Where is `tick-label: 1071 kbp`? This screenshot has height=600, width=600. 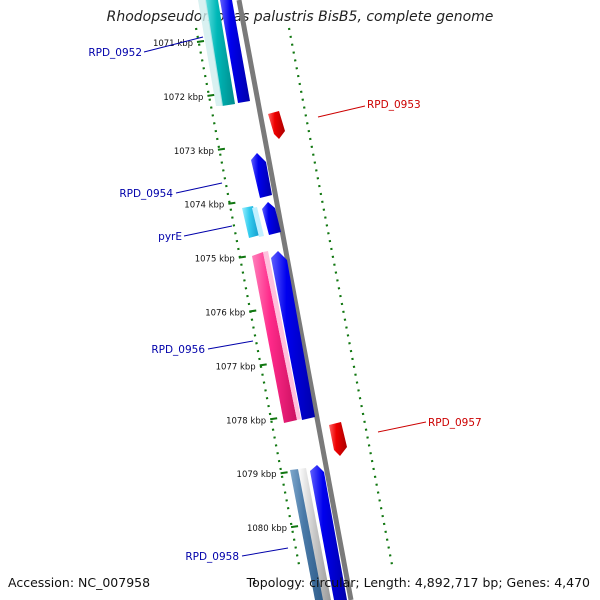
tick-label: 1071 kbp is located at coordinates (173, 44).